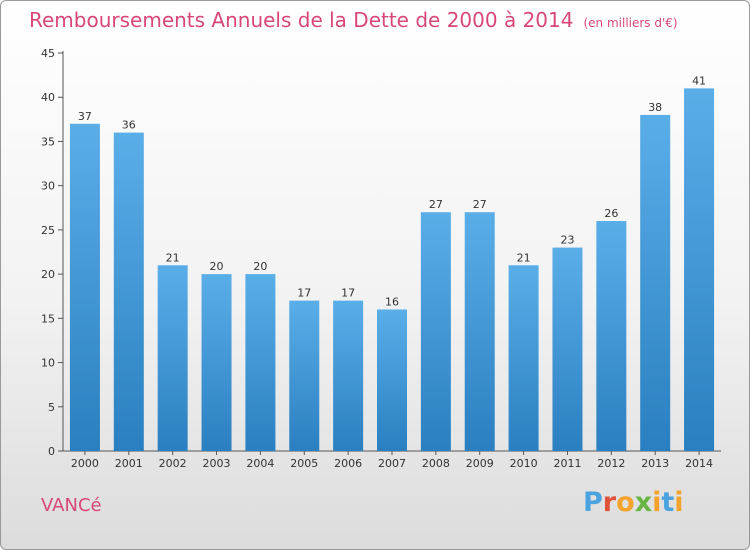  I want to click on x-tick-label: 2008, so click(436, 463).